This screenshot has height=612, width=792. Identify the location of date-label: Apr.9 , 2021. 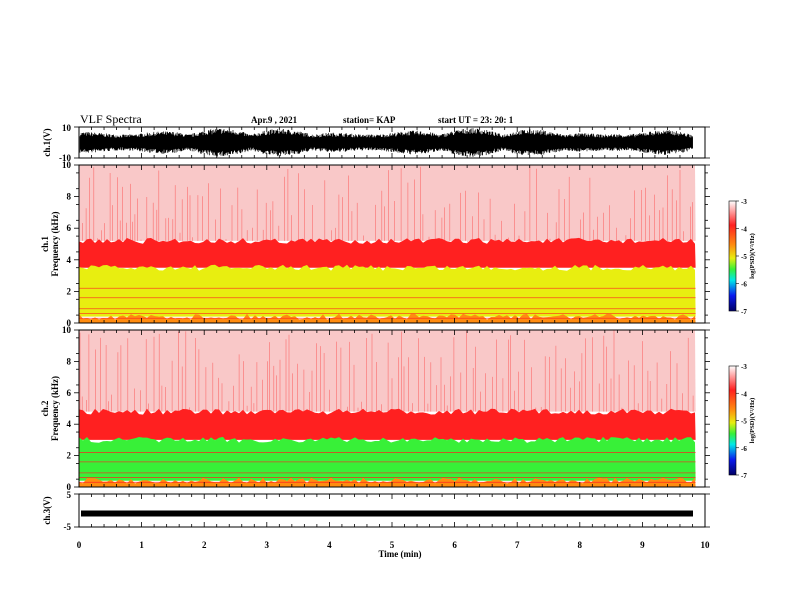
(274, 120).